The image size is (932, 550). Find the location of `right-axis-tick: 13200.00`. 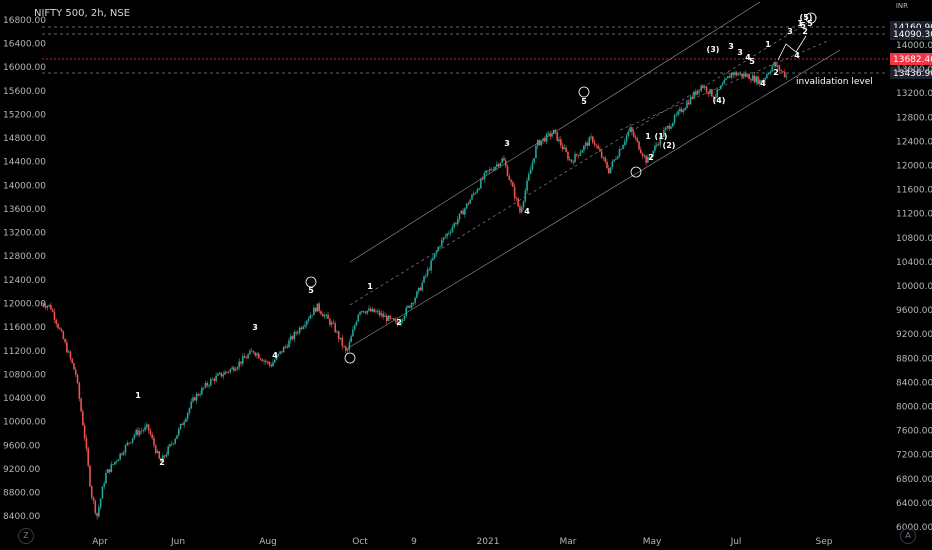

right-axis-tick: 13200.00 is located at coordinates (914, 94).